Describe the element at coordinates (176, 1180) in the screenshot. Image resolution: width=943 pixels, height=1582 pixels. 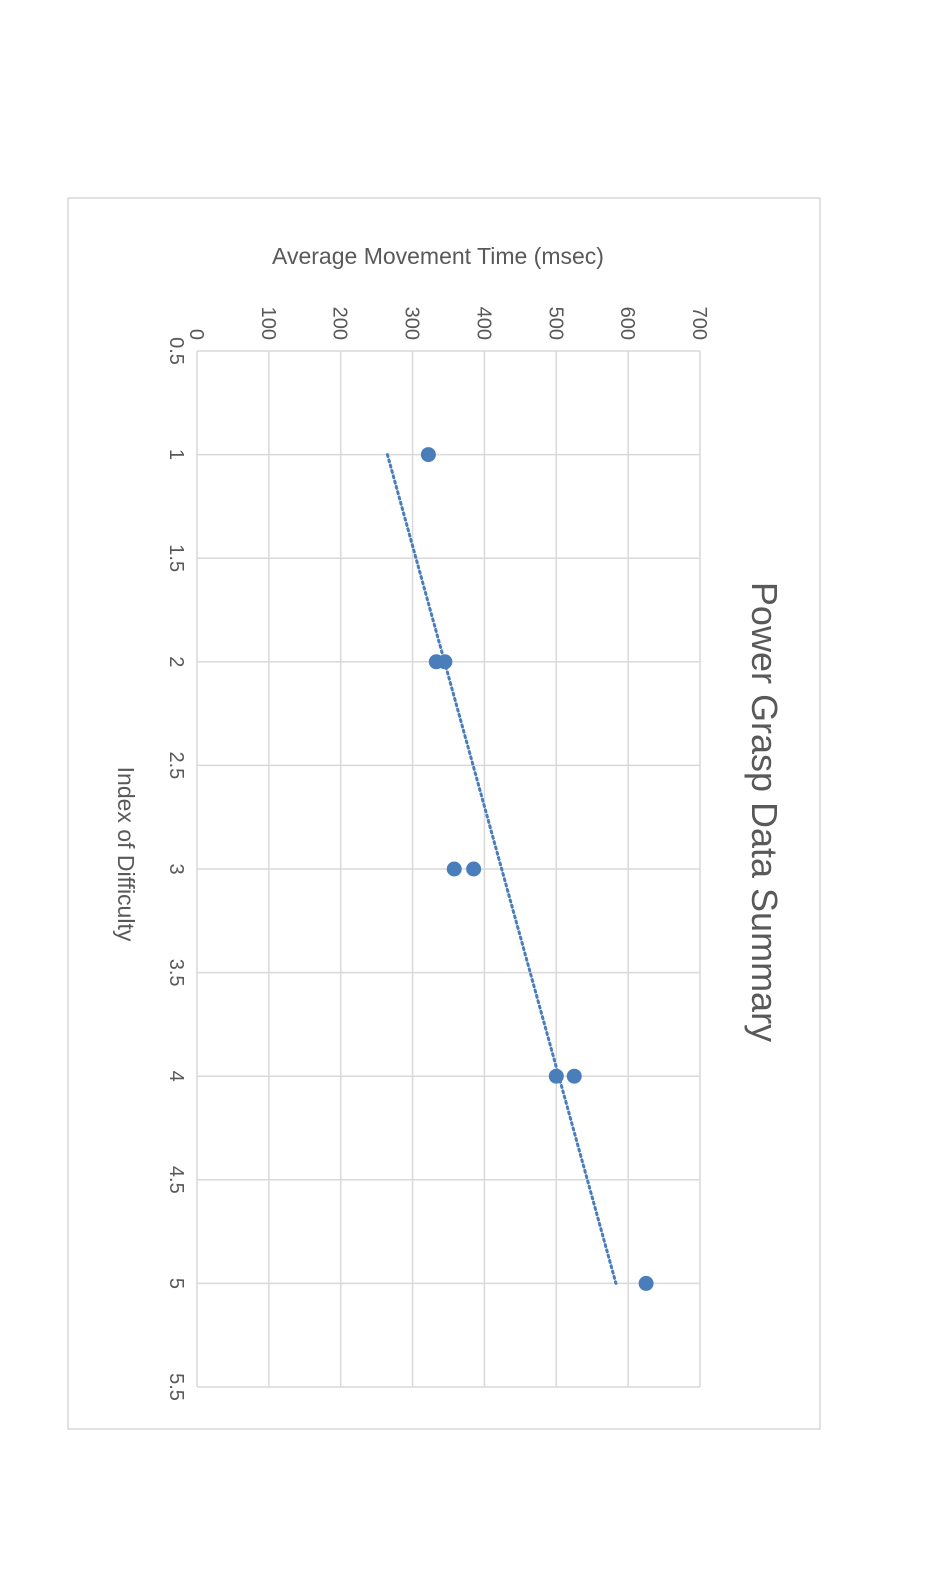
I see `x-tick-label: 4.5` at that location.